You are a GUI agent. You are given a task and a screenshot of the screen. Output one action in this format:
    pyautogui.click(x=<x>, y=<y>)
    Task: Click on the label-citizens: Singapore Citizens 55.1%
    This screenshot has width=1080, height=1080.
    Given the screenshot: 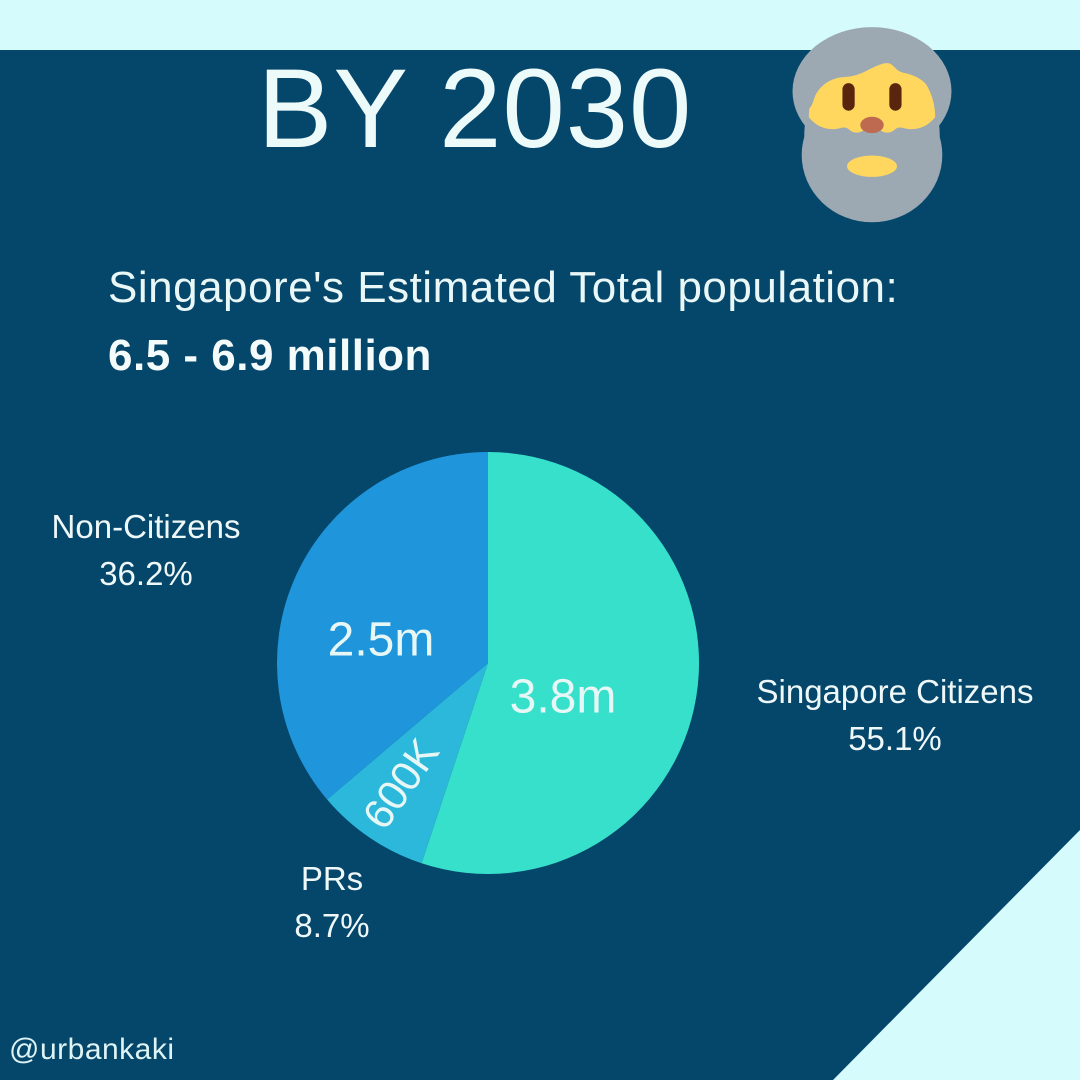 What is the action you would take?
    pyautogui.click(x=895, y=715)
    